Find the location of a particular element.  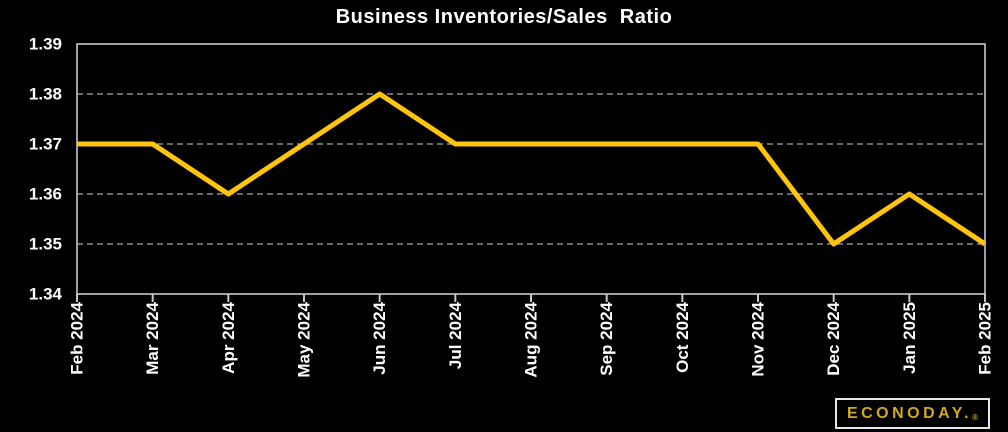

x-axis-tick-label: Sep 2024 is located at coordinates (606, 338).